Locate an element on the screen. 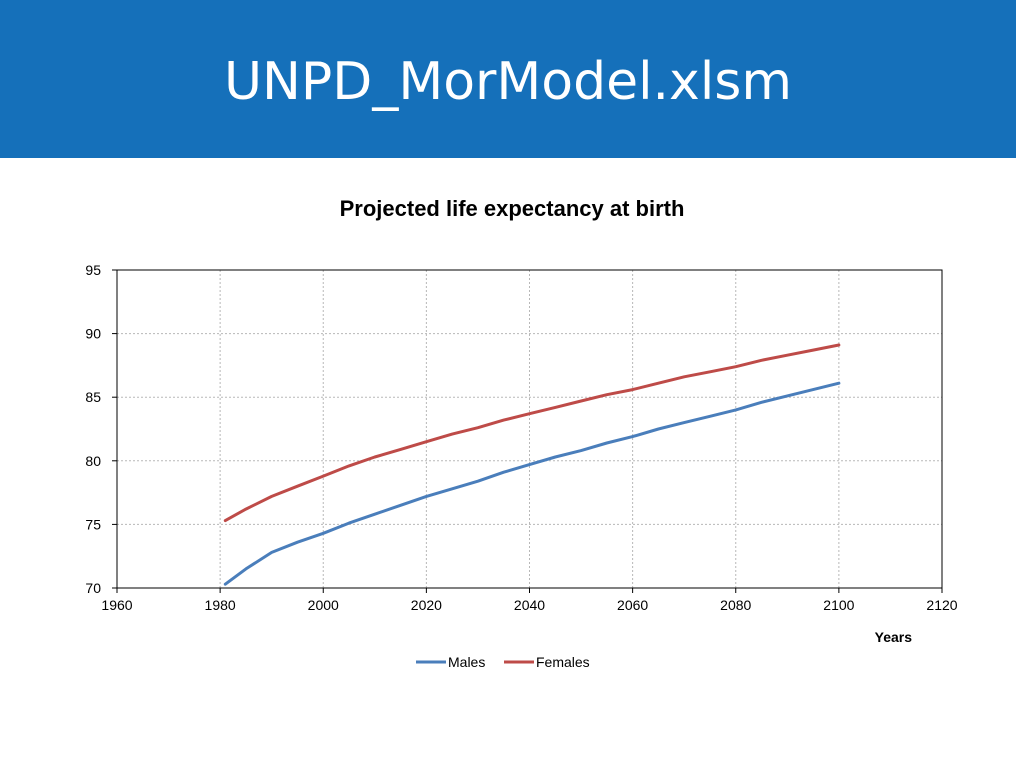  legend: Males Females is located at coordinates (503, 662).